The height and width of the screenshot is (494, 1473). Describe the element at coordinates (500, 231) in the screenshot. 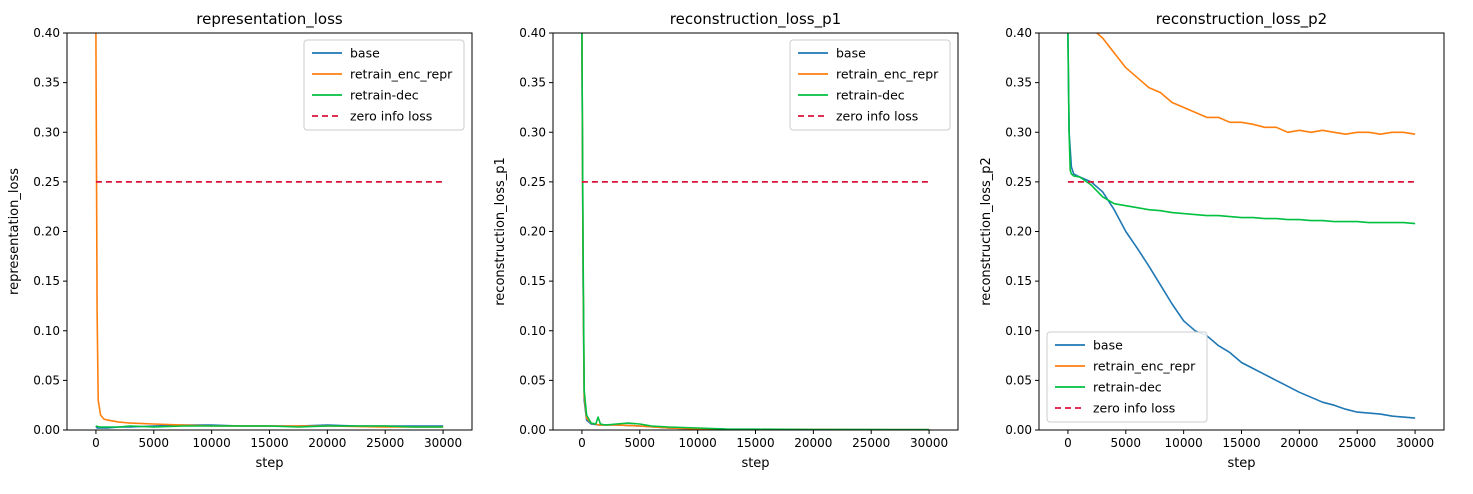

I see `y-axis-label: reconstruction_loss_p1` at that location.